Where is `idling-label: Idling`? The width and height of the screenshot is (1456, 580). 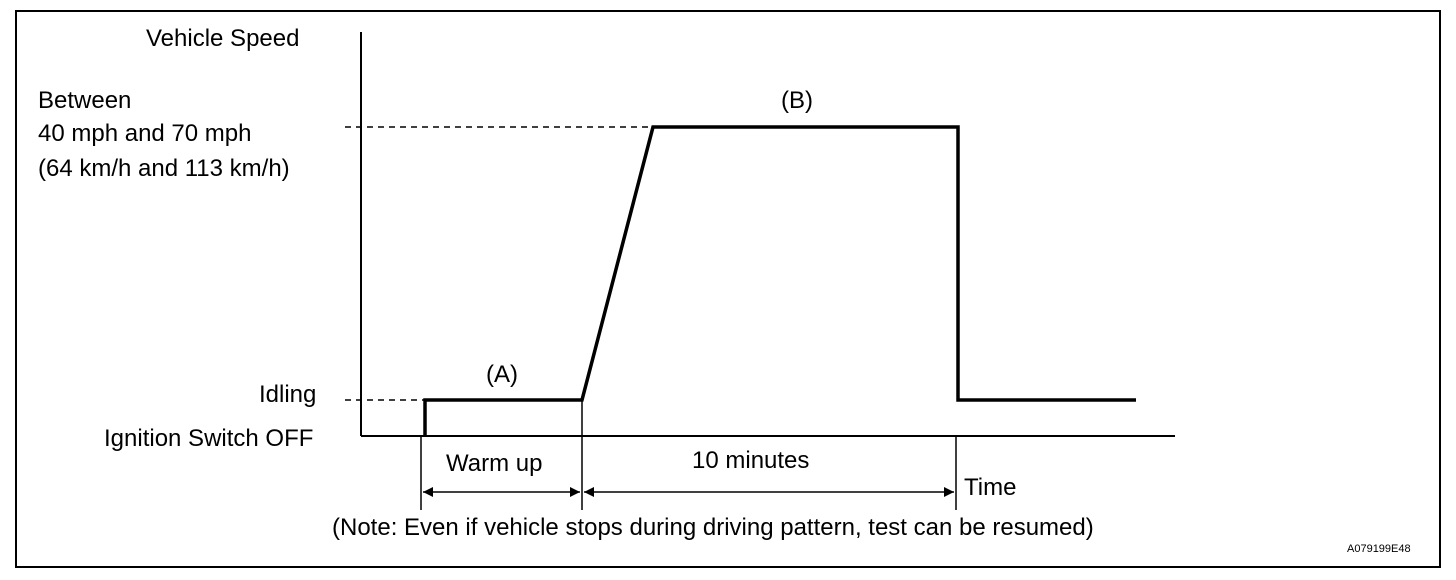
idling-label: Idling is located at coordinates (287, 394).